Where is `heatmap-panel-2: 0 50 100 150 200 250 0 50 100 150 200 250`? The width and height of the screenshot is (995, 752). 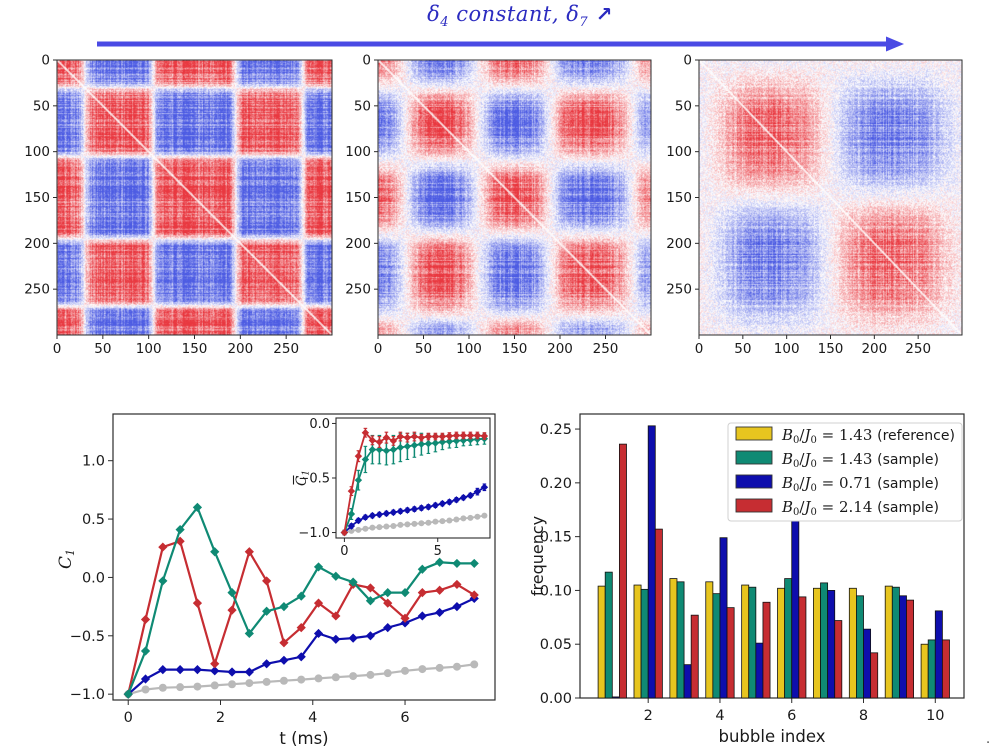 heatmap-panel-2: 0 50 100 150 200 250 0 50 100 150 200 250 is located at coordinates (498, 205).